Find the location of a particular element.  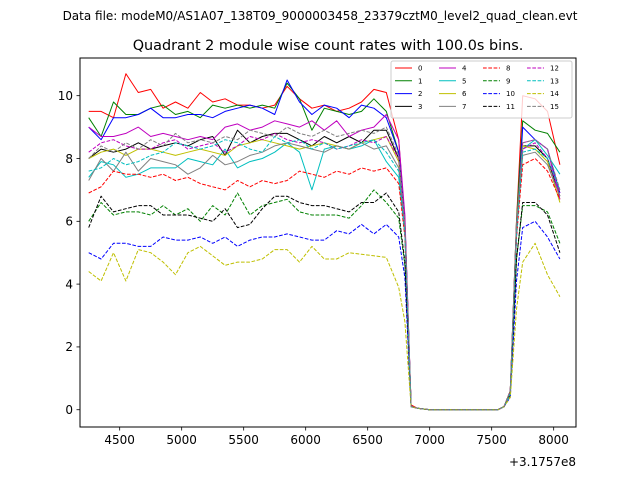

legend-label-15: 15 is located at coordinates (554, 107).